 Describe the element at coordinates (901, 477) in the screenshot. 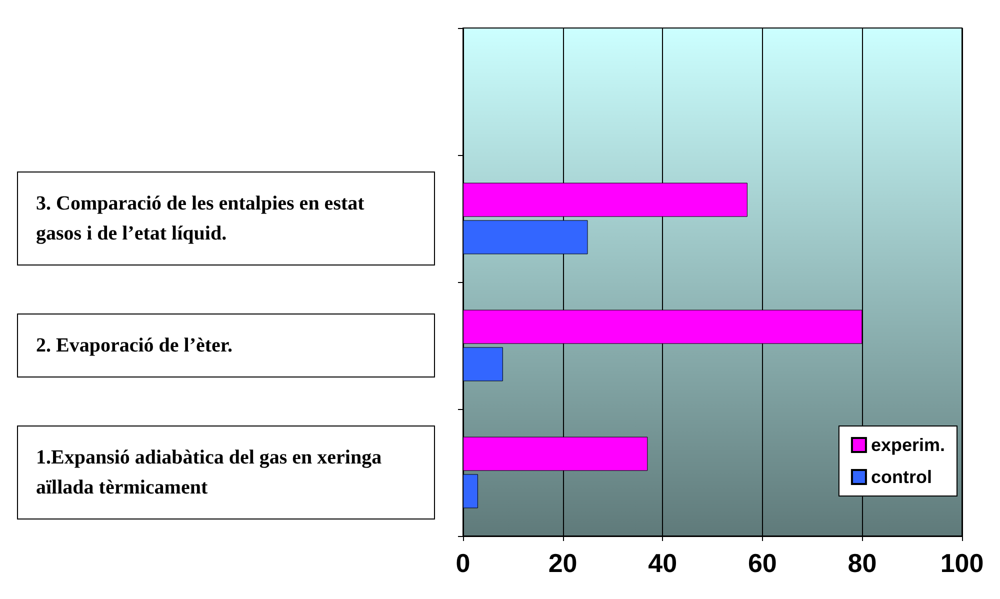

I see `legend-label: control` at that location.